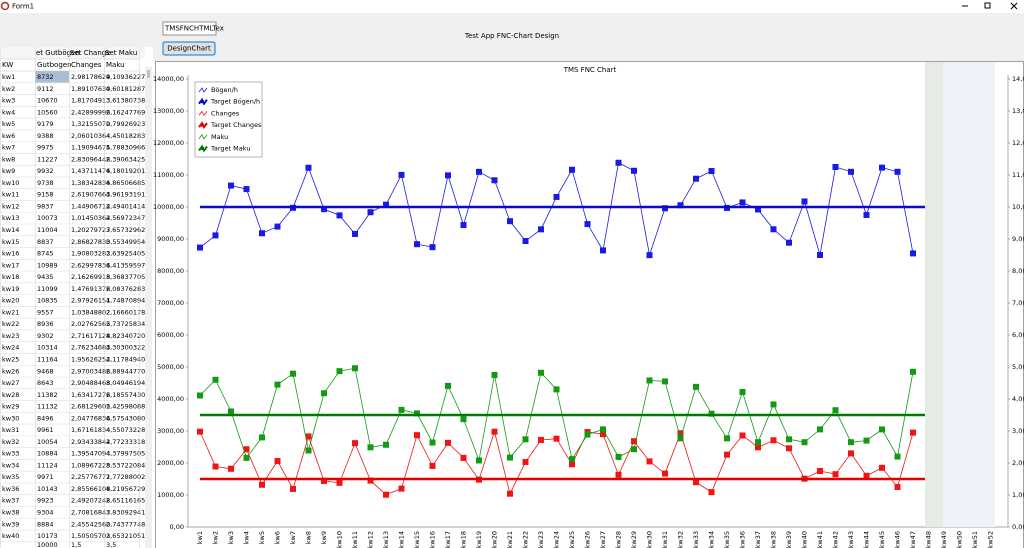 The height and width of the screenshot is (548, 1024). What do you see at coordinates (125, 101) in the screenshot?
I see `grid-cell: 3,61380738` at bounding box center [125, 101].